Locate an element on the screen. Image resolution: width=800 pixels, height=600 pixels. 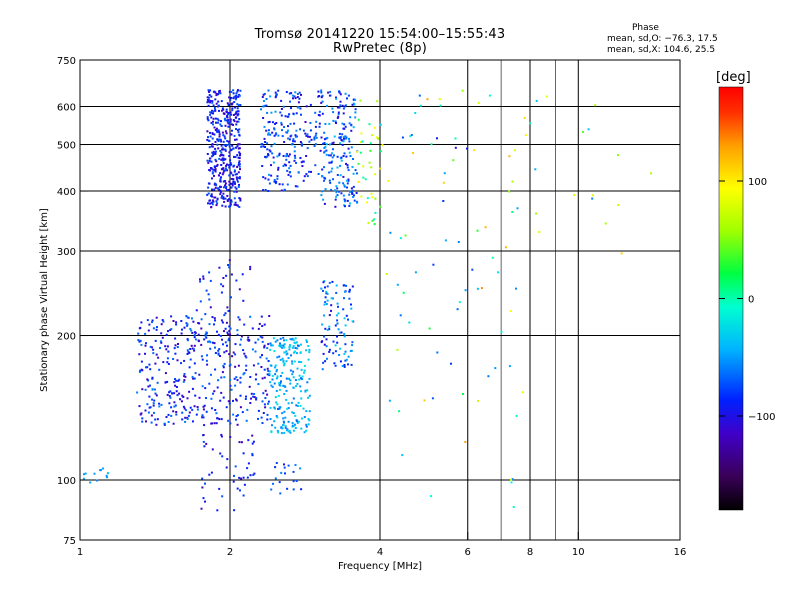
chart-title: Tromsø 20141220 15:54:00–15:55:43 is located at coordinates (380, 34).